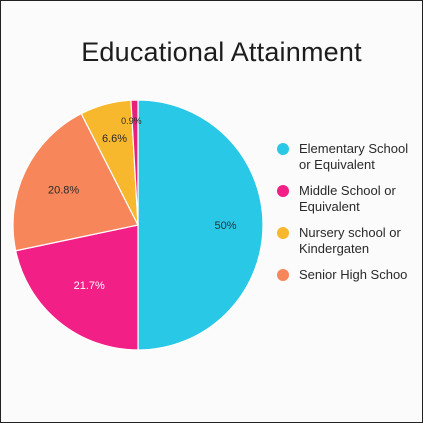  I want to click on legend-item: Senior High Schoo, so click(349, 275).